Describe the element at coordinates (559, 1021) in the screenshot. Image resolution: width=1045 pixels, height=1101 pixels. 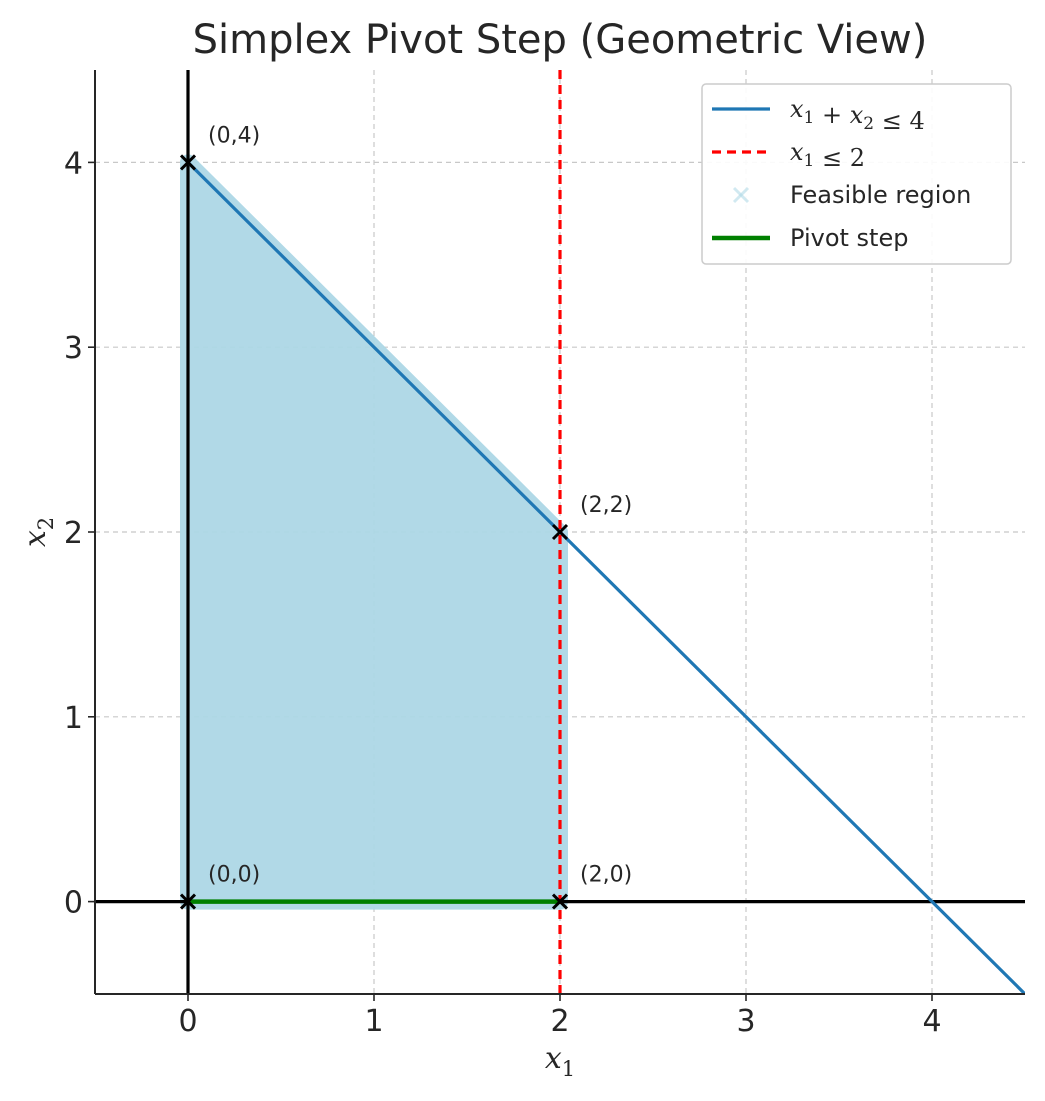
I see `x-tick-label: 2` at that location.